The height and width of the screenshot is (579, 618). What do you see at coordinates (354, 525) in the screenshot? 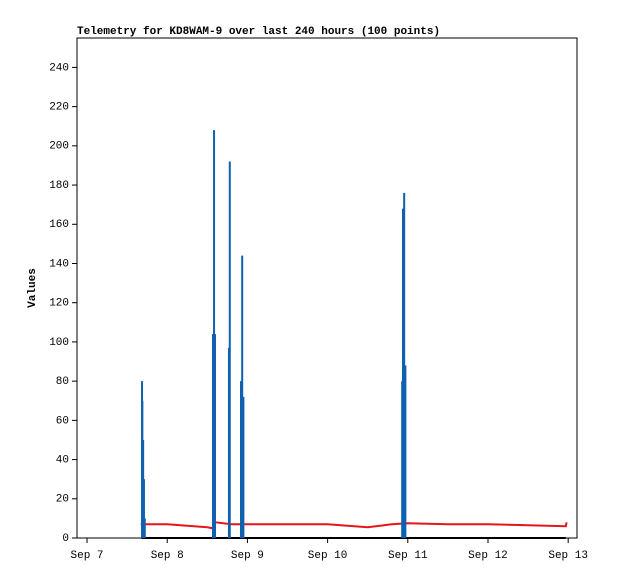
I see `series-line` at bounding box center [354, 525].